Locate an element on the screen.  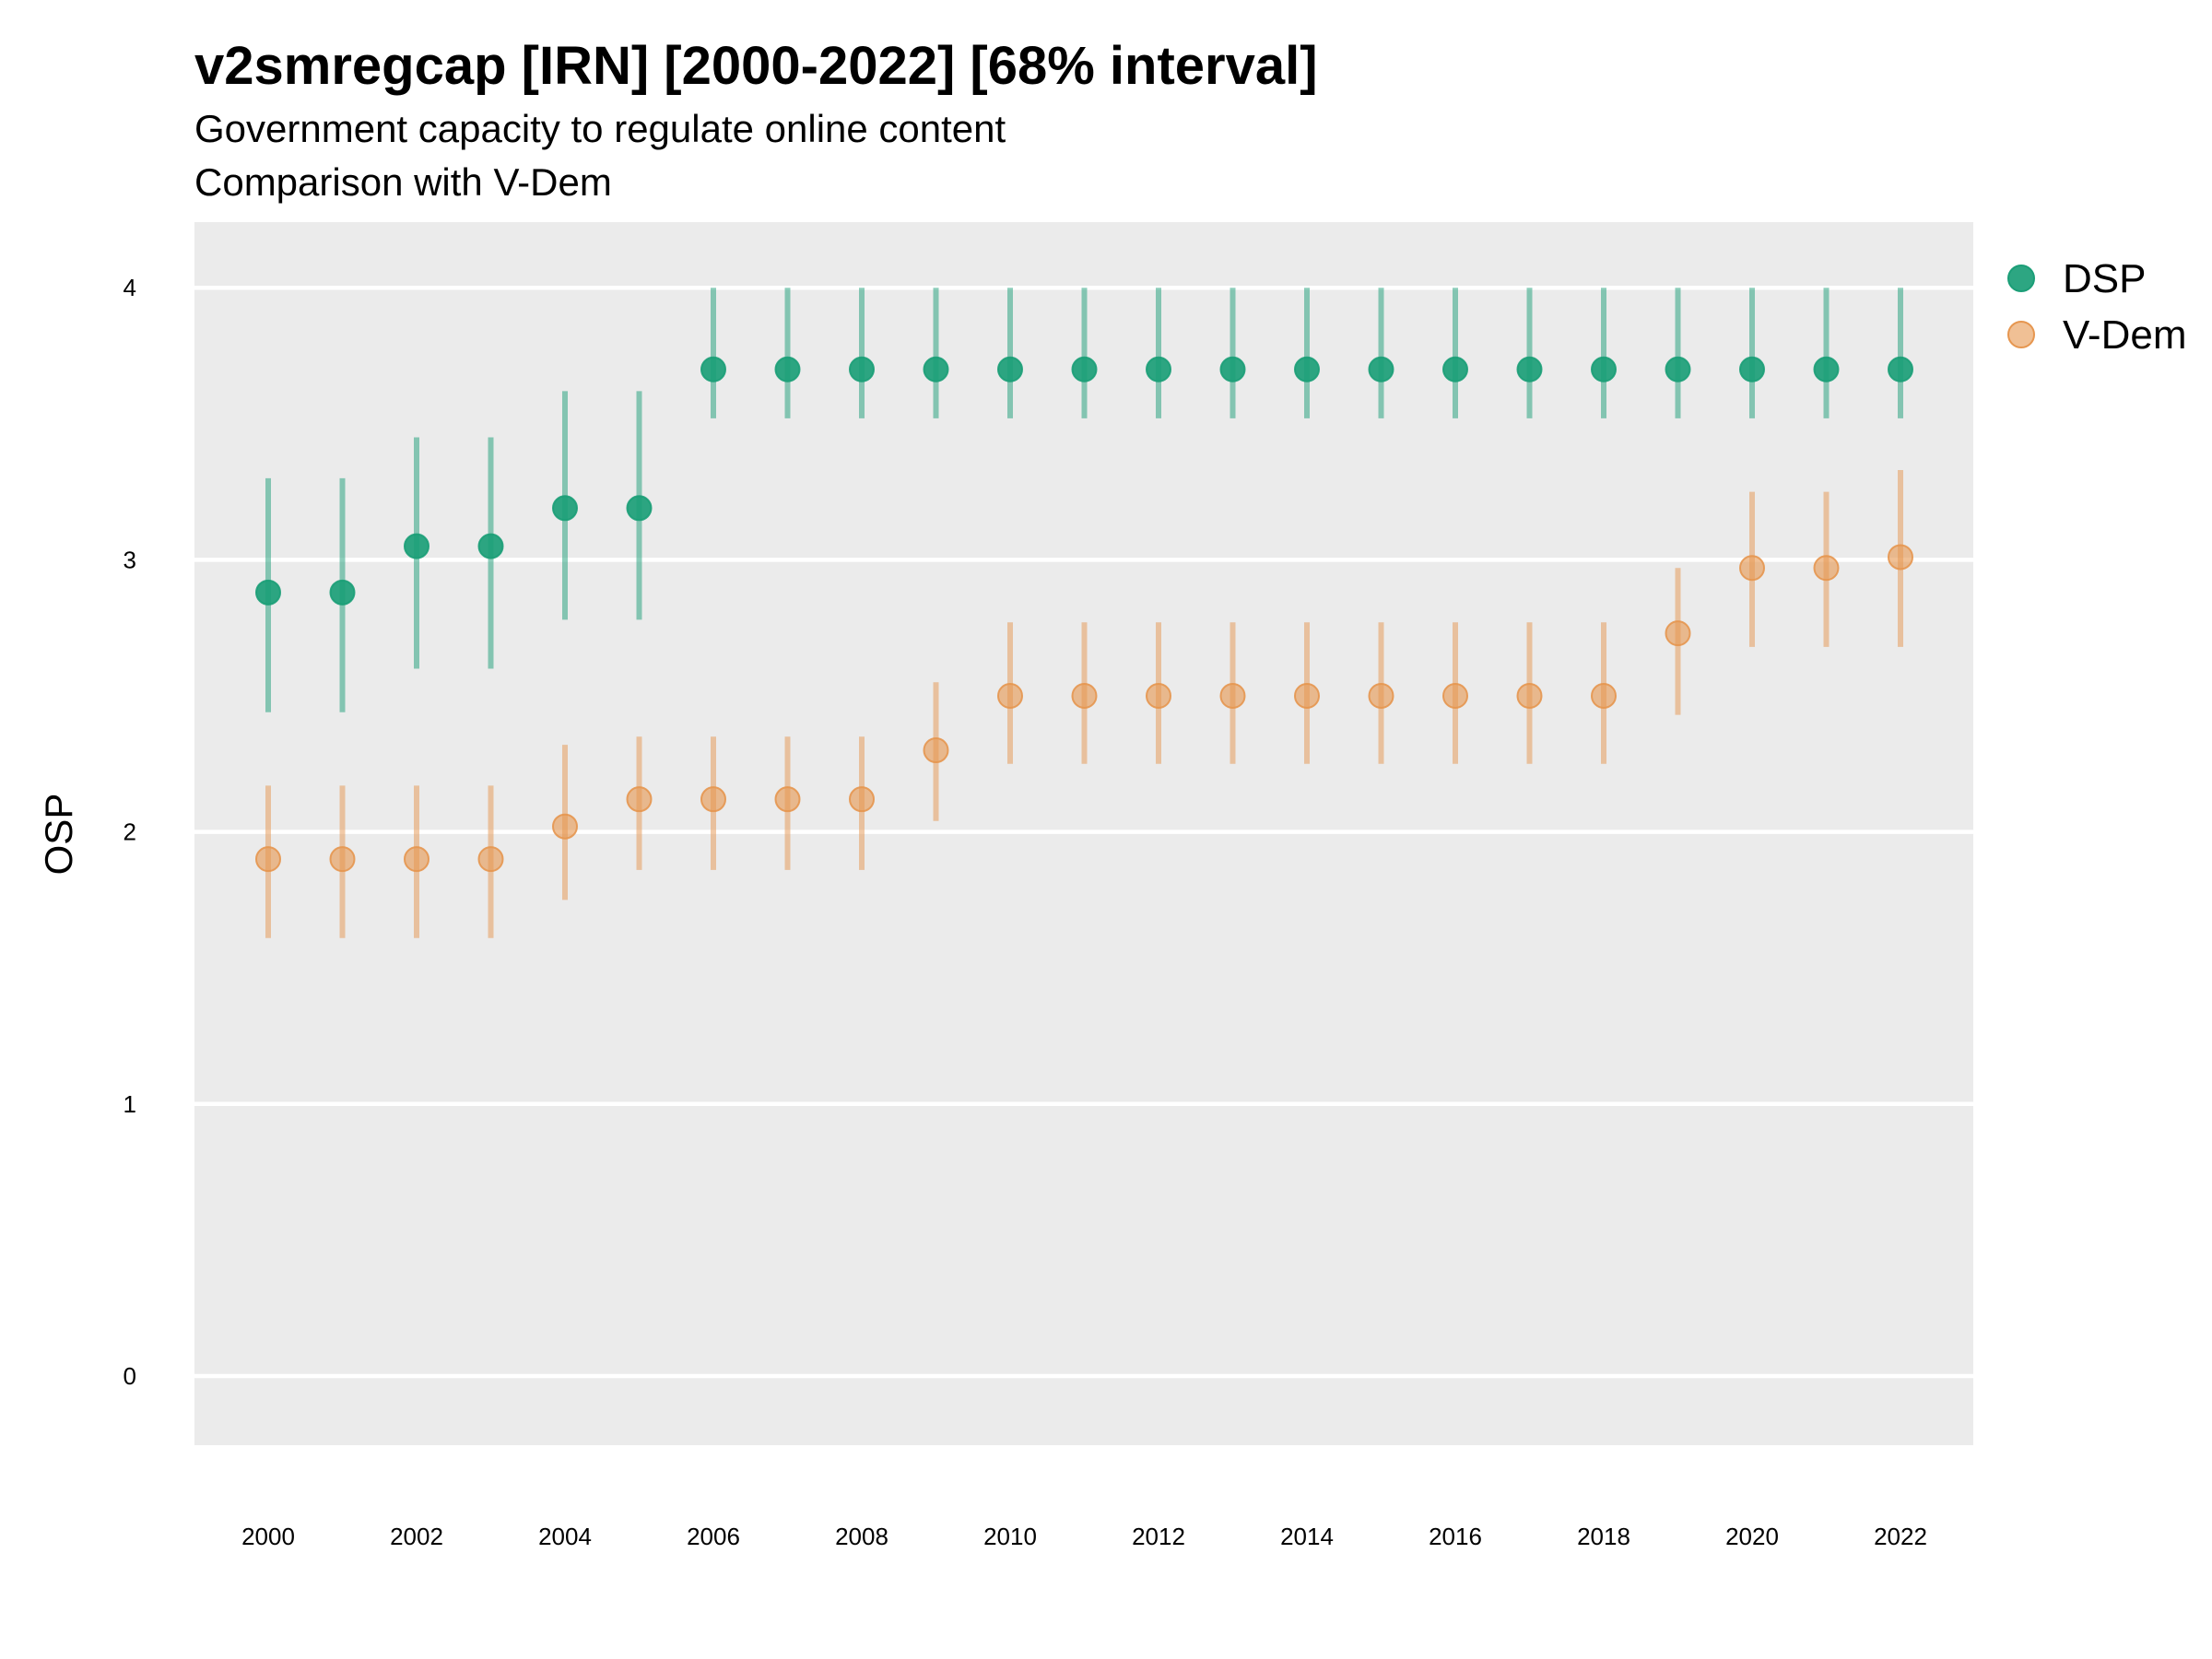
y-tick-labels: 0 1 2 3 4 is located at coordinates (130, 832).